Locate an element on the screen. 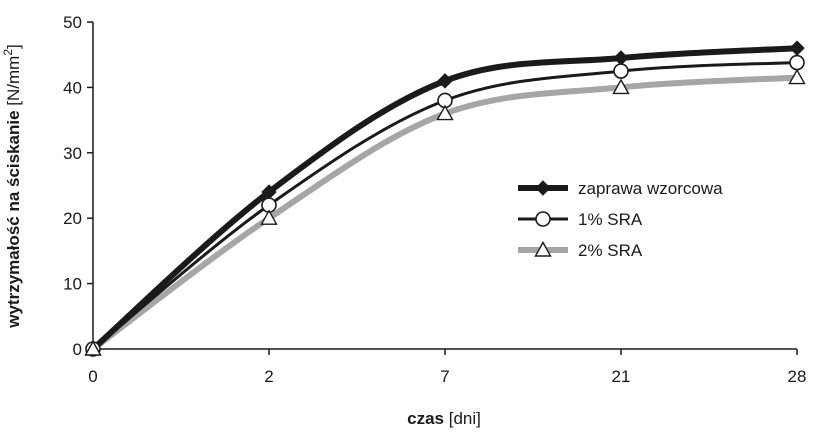 Image resolution: width=816 pixels, height=437 pixels. x-tick-label: 28 is located at coordinates (797, 376).